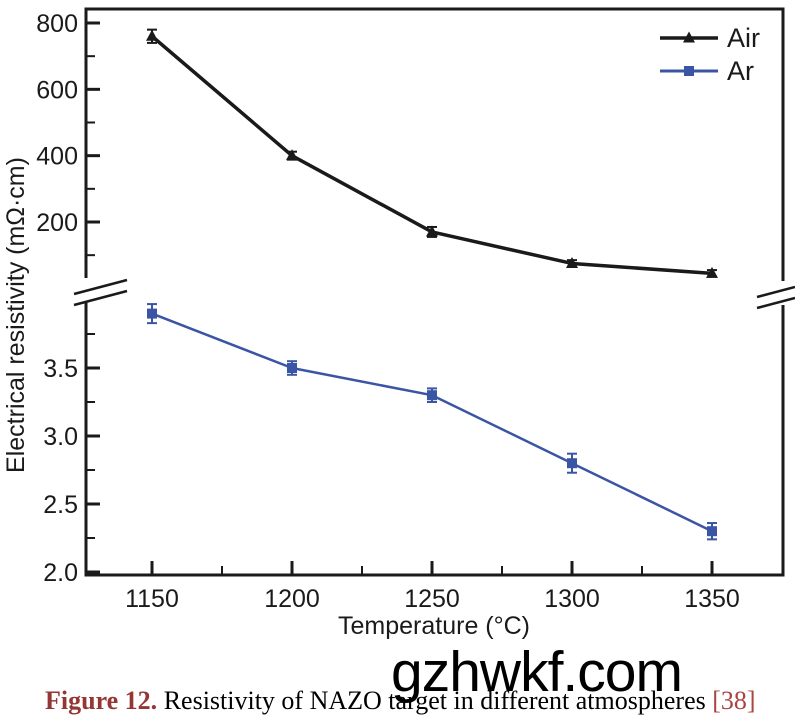  I want to click on svg-text: 1350, so click(712, 599).